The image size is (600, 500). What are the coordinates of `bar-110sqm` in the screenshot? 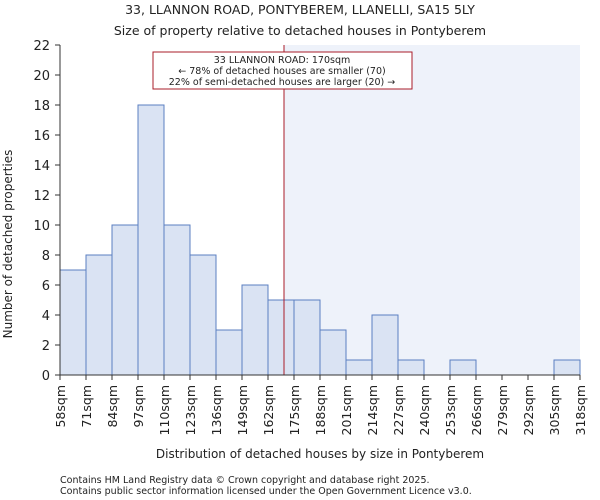 It's located at (177, 300).